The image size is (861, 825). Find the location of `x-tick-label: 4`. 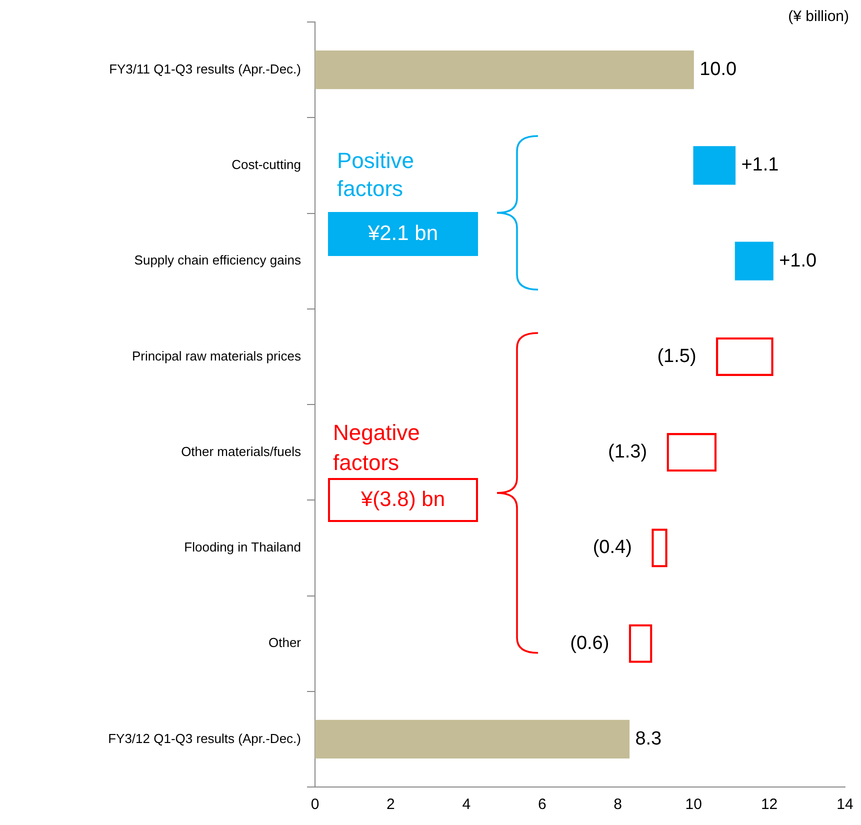

x-tick-label: 4 is located at coordinates (466, 805).